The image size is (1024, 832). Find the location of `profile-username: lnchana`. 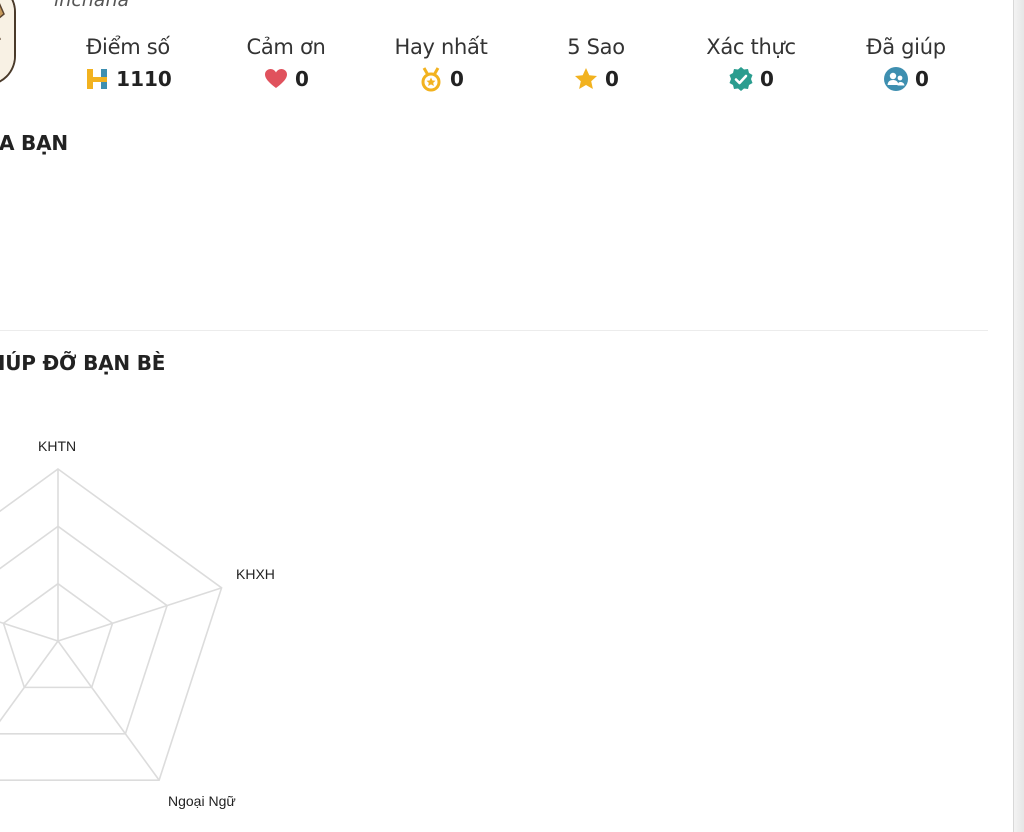

profile-username: lnchana is located at coordinates (92, 5).